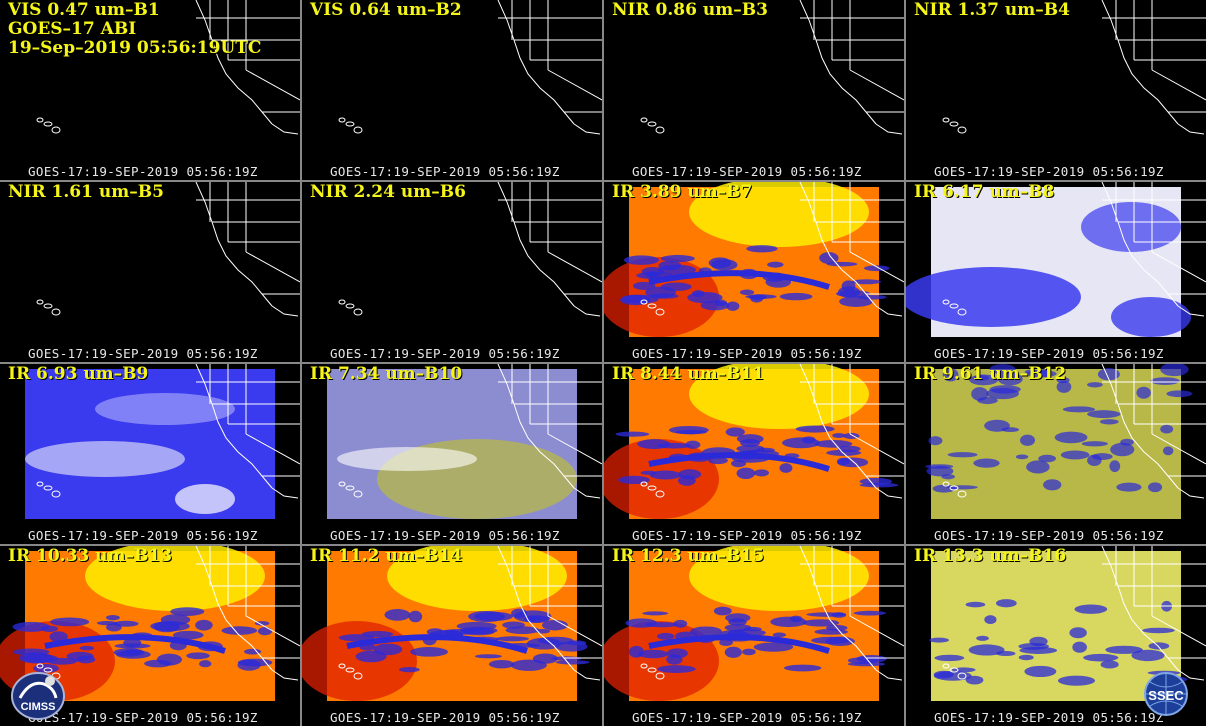  Describe the element at coordinates (690, 10) in the screenshot. I see `band-label: NIR 0.86 um–B3` at that location.